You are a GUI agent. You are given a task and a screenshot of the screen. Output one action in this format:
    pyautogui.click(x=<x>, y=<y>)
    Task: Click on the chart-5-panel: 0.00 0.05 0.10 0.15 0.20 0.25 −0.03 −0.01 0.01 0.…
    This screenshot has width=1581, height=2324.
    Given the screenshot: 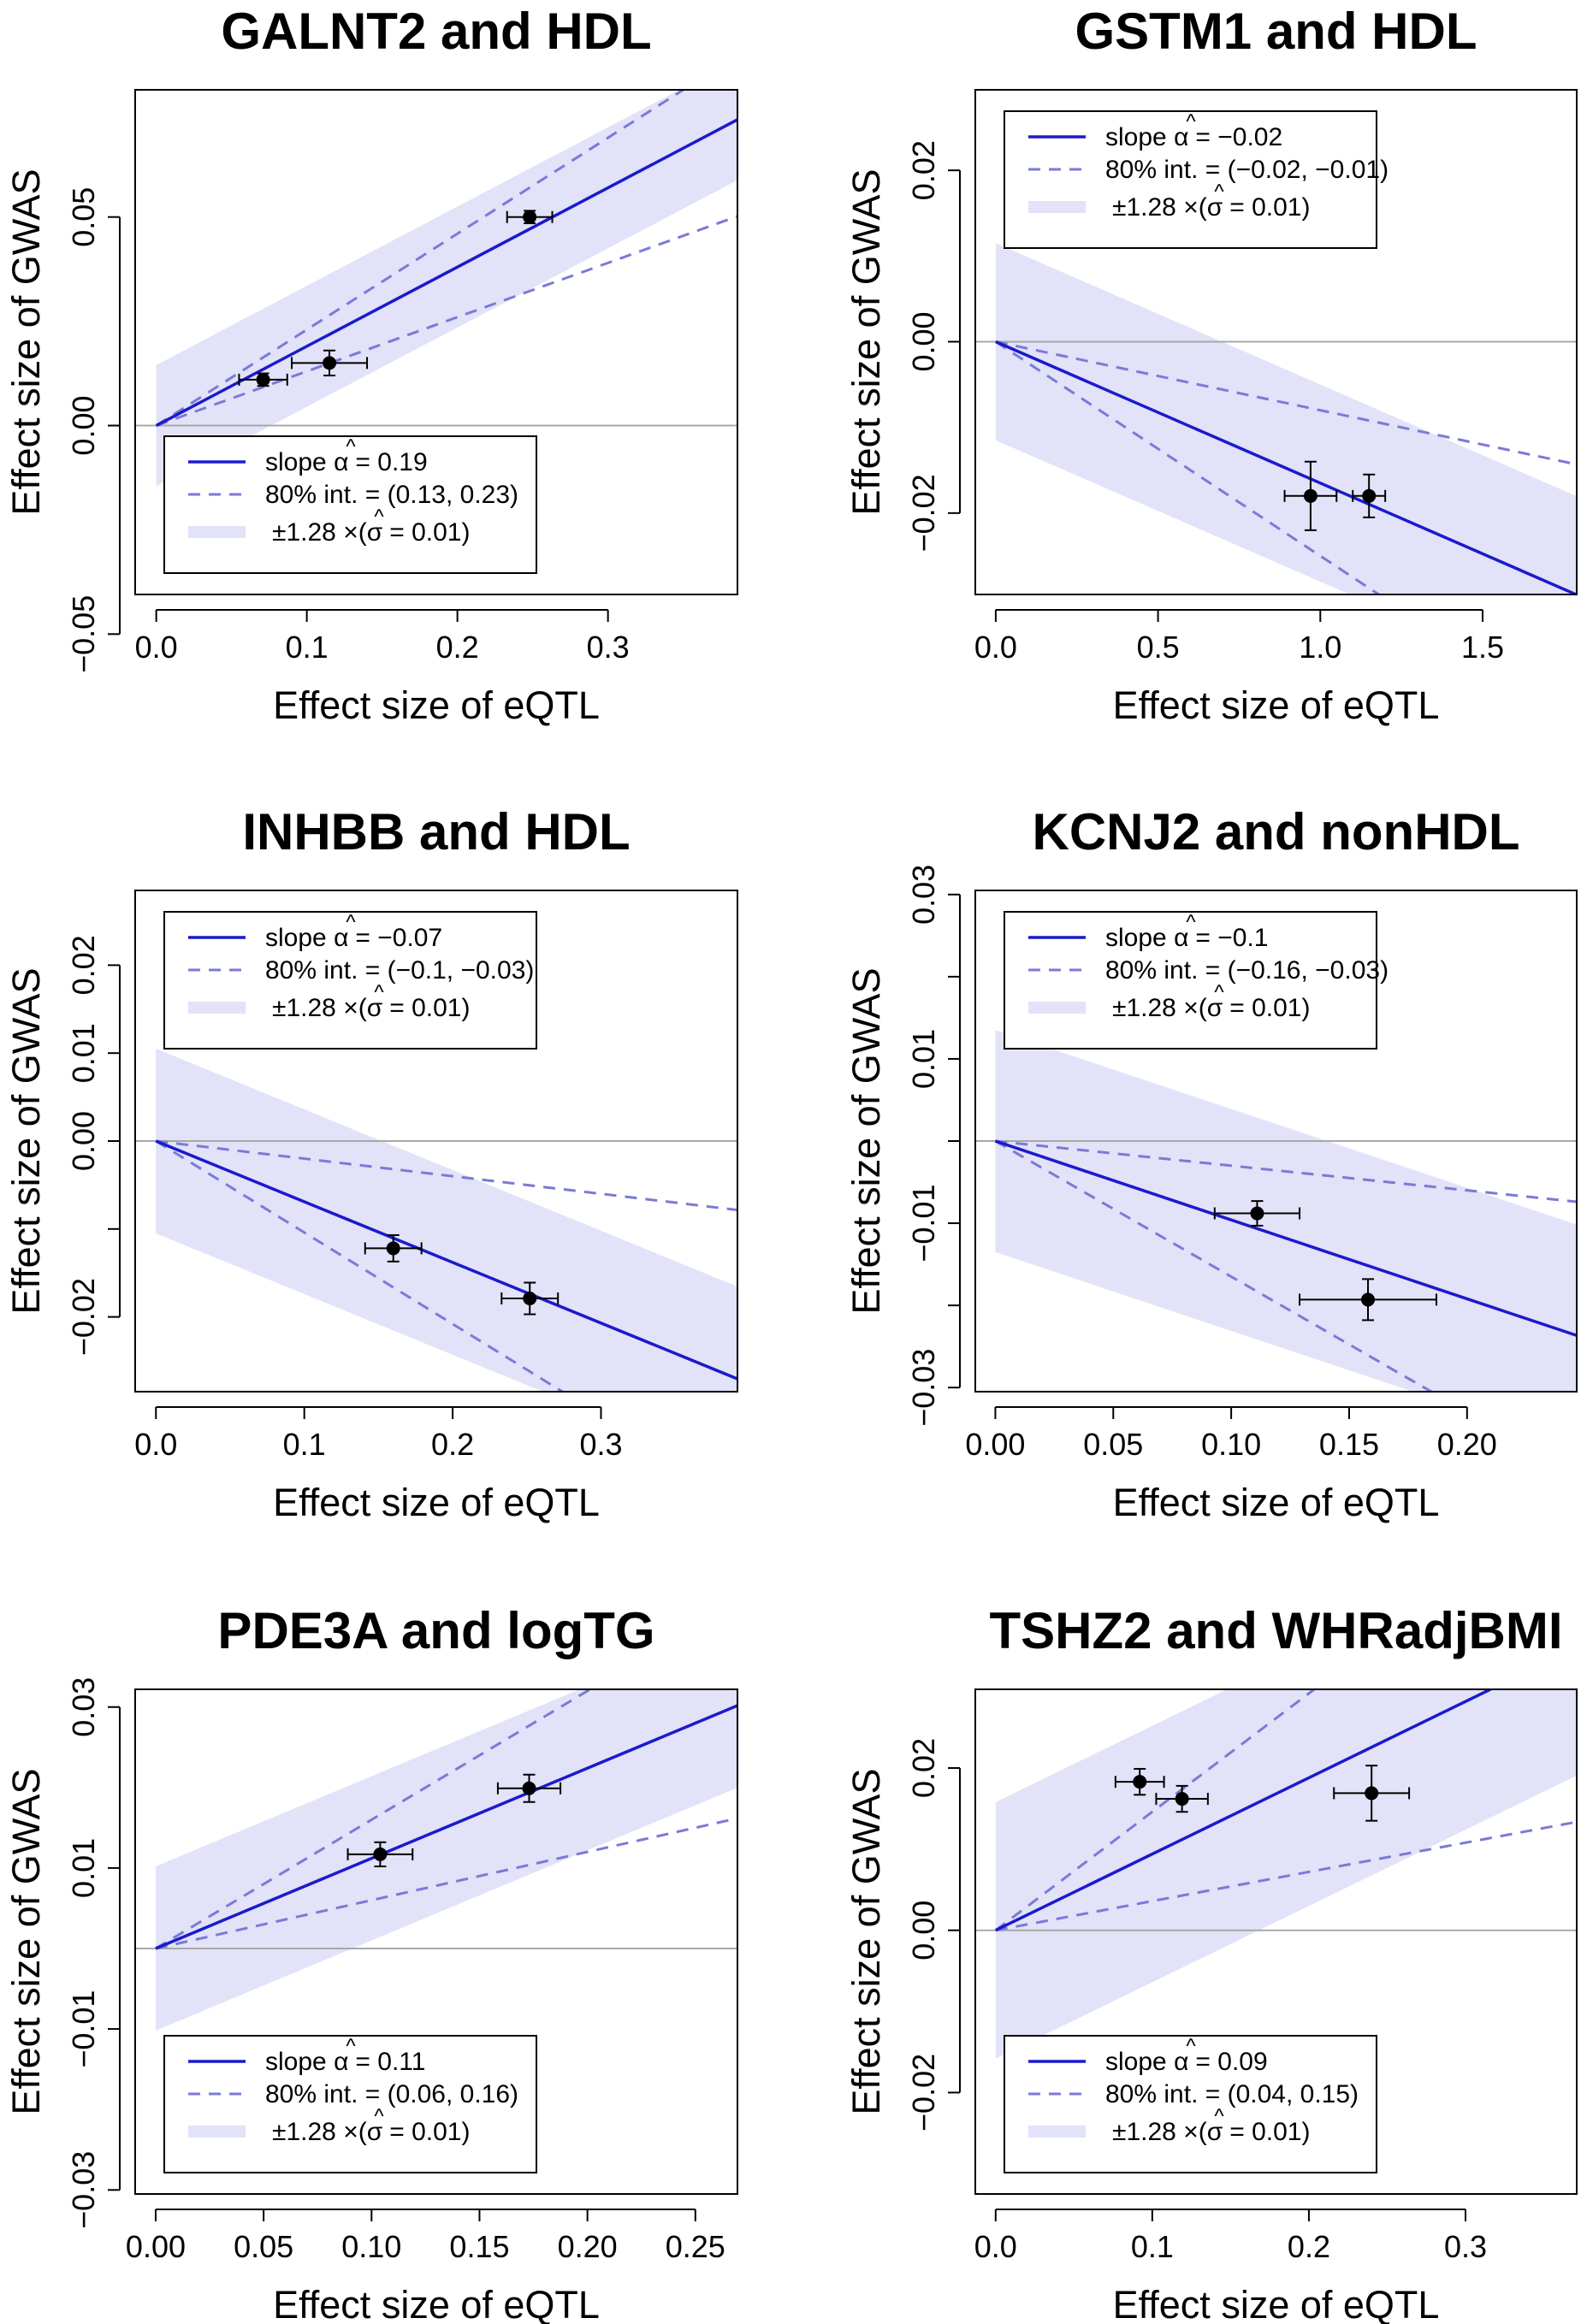 What is the action you would take?
    pyautogui.click(x=371, y=1963)
    